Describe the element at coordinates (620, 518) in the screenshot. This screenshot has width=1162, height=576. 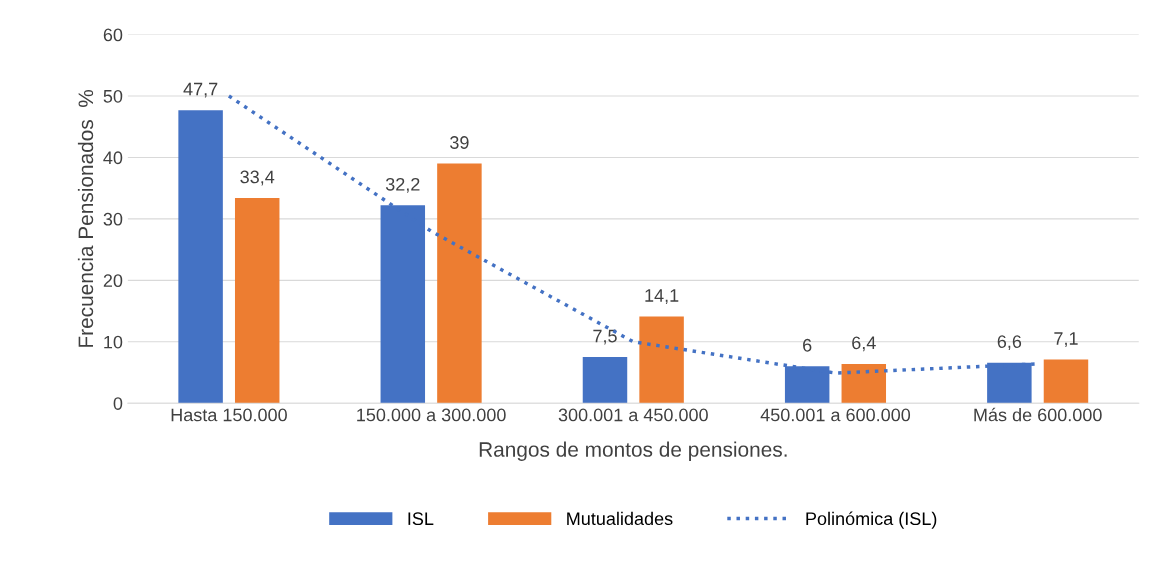
I see `legend-label: Mutualidades` at that location.